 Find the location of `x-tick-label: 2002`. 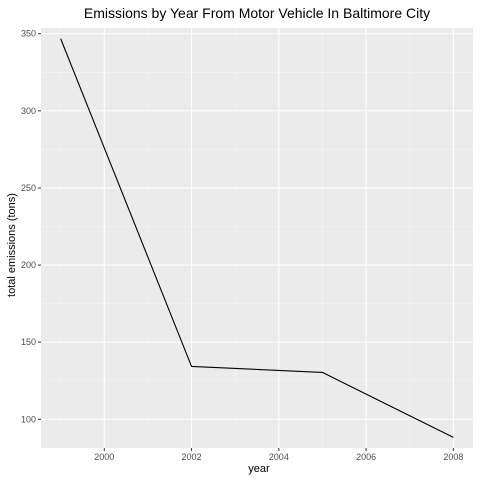

x-tick-label: 2002 is located at coordinates (192, 457).